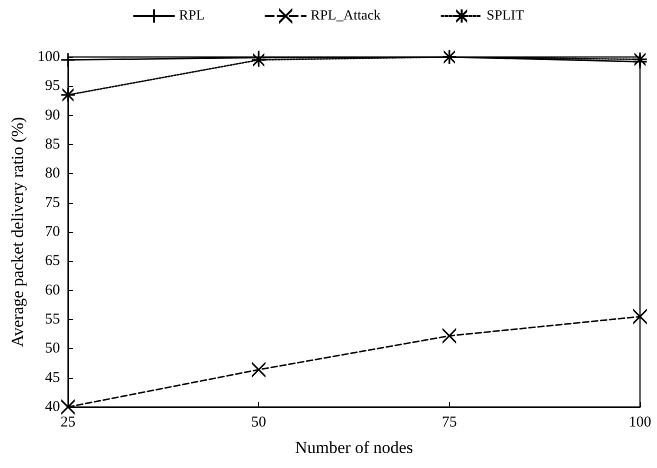 The image size is (657, 468). I want to click on legend-label: RPL, so click(191, 16).